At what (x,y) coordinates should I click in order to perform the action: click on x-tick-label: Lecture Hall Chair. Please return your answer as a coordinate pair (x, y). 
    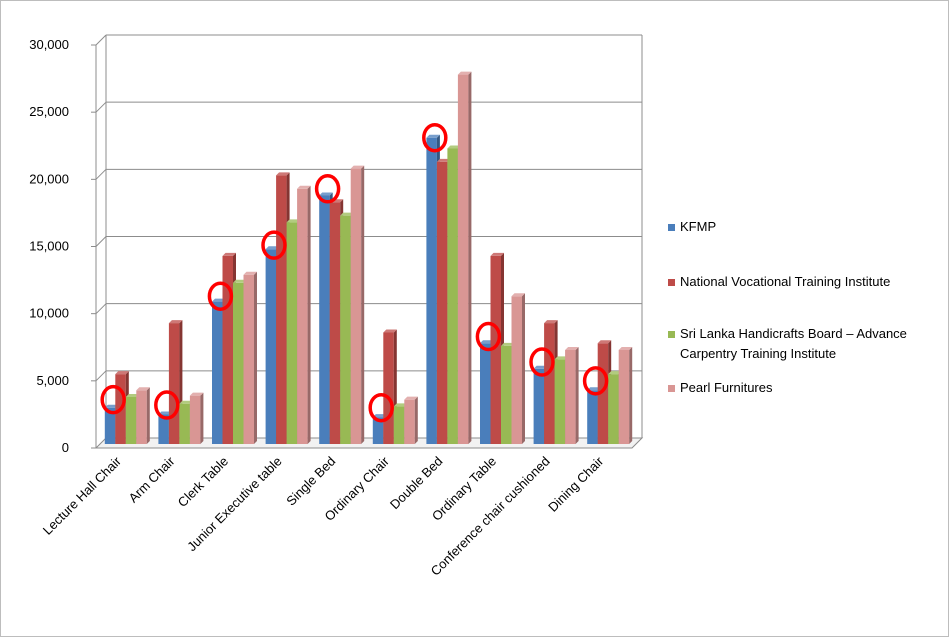
    Looking at the image, I should click on (82, 495).